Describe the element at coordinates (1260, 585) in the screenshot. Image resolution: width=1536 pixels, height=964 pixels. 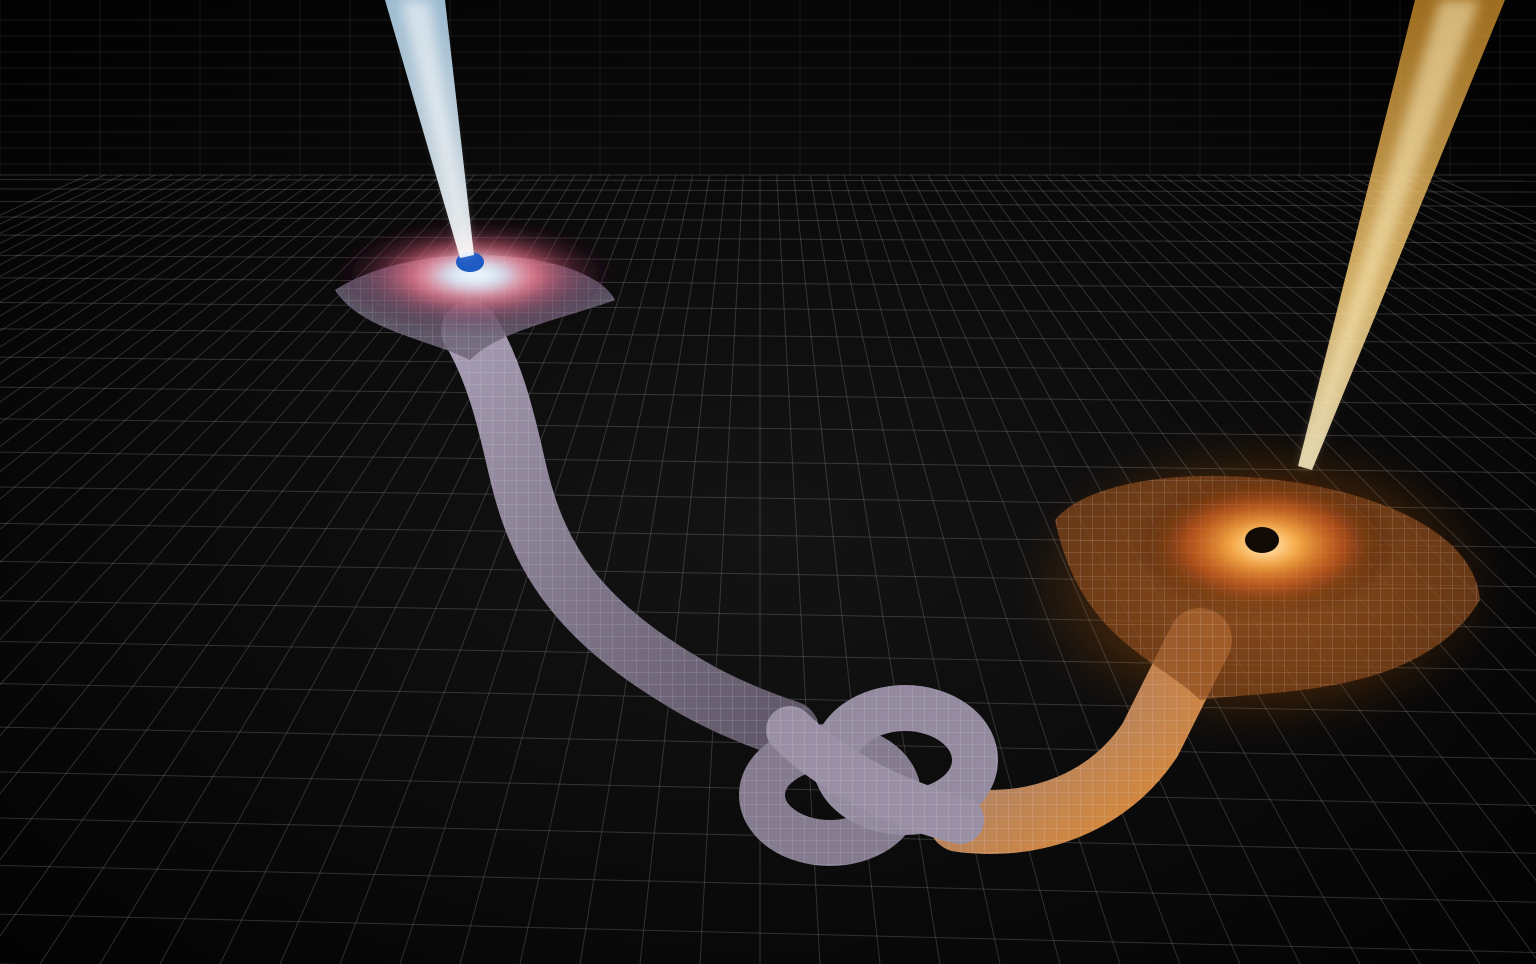
I see `wormhole-right-mouth-icon` at that location.